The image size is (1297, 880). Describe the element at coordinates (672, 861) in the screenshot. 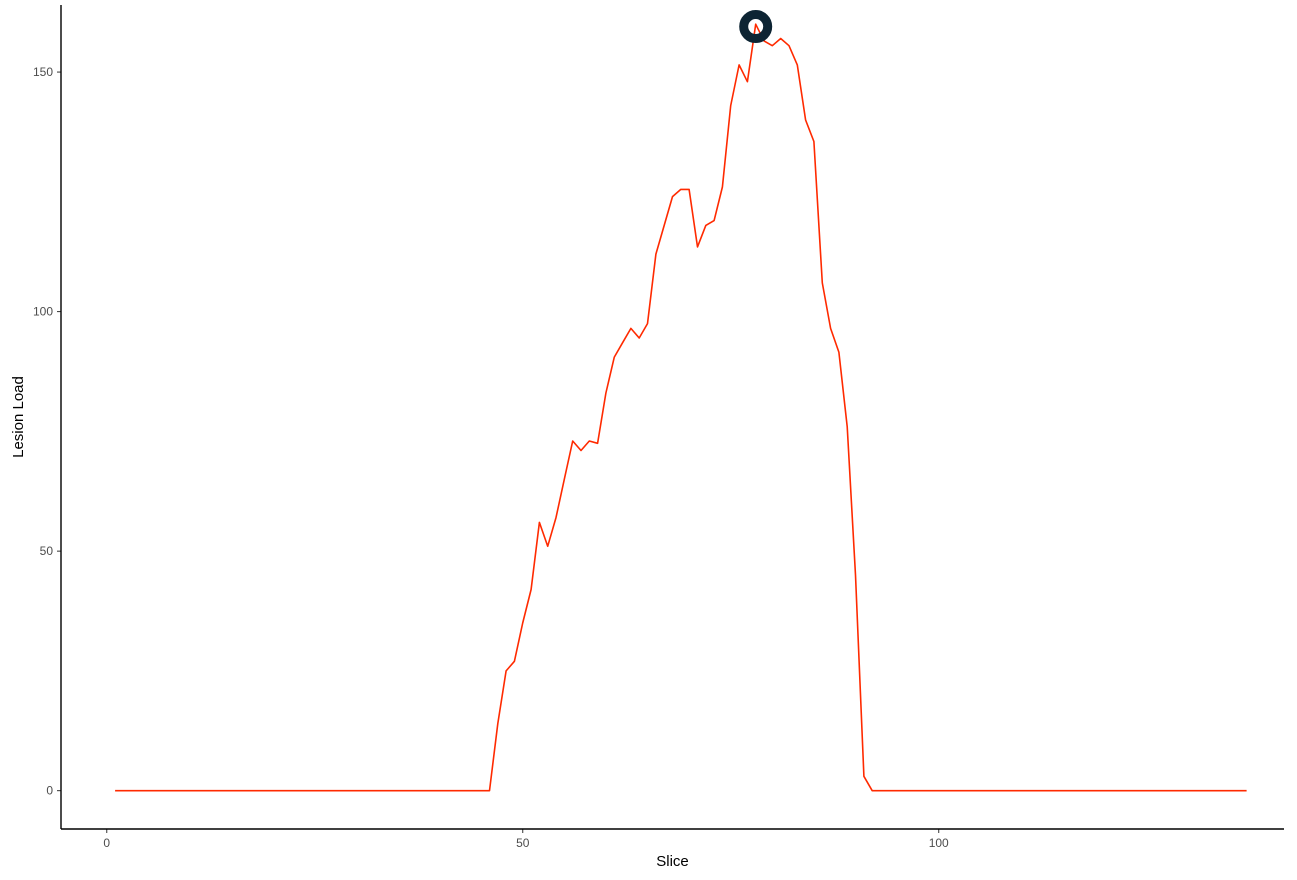

I see `x-axis-title: Slice` at that location.